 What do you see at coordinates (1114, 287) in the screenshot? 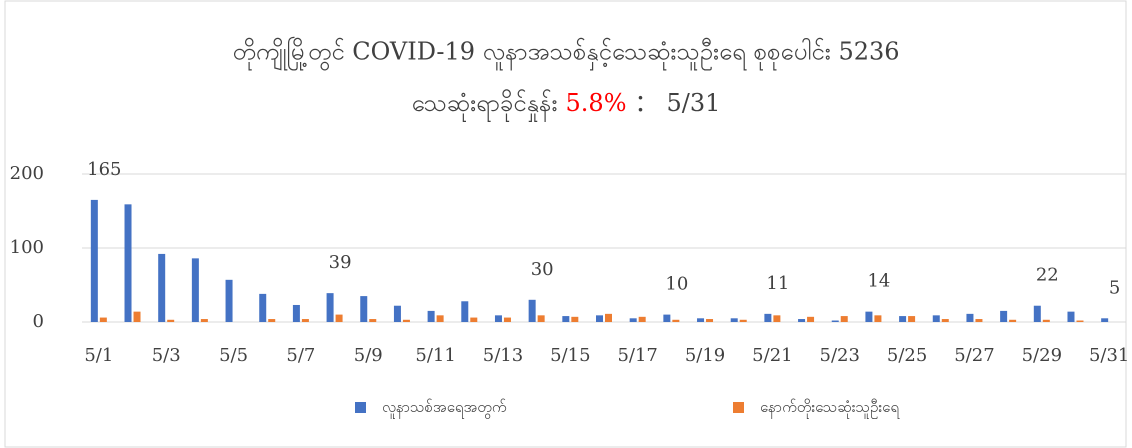
I see `data-label: 5` at bounding box center [1114, 287].